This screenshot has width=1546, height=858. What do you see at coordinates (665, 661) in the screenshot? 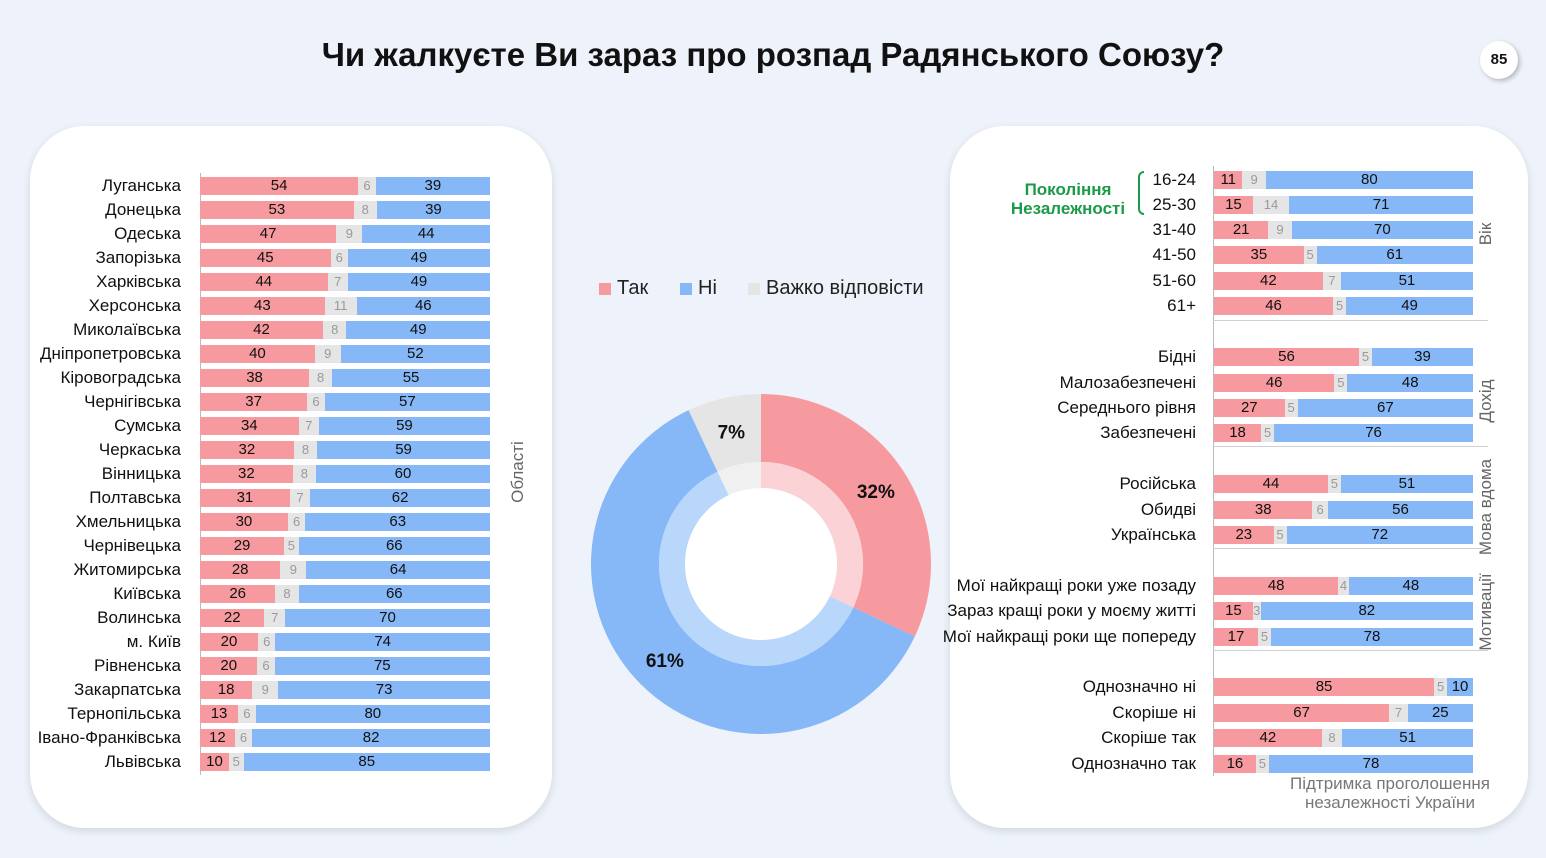
I see `donut-value-label: 61%` at bounding box center [665, 661].